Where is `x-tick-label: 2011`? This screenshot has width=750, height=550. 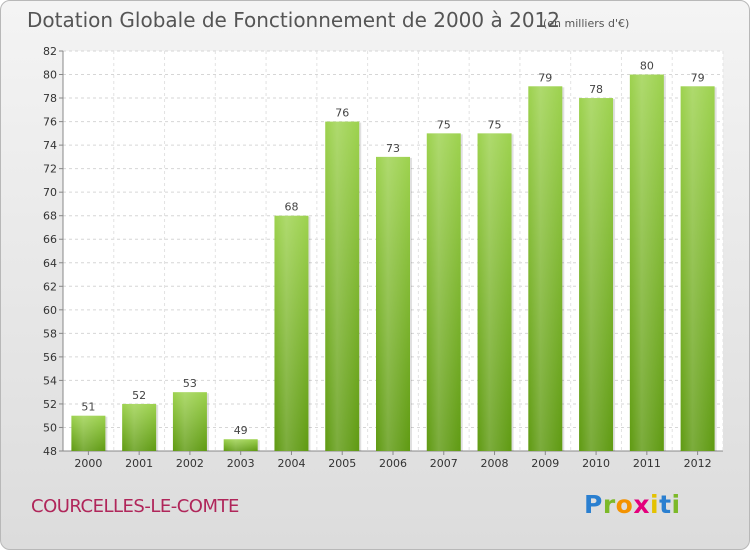 x-tick-label: 2011 is located at coordinates (647, 463).